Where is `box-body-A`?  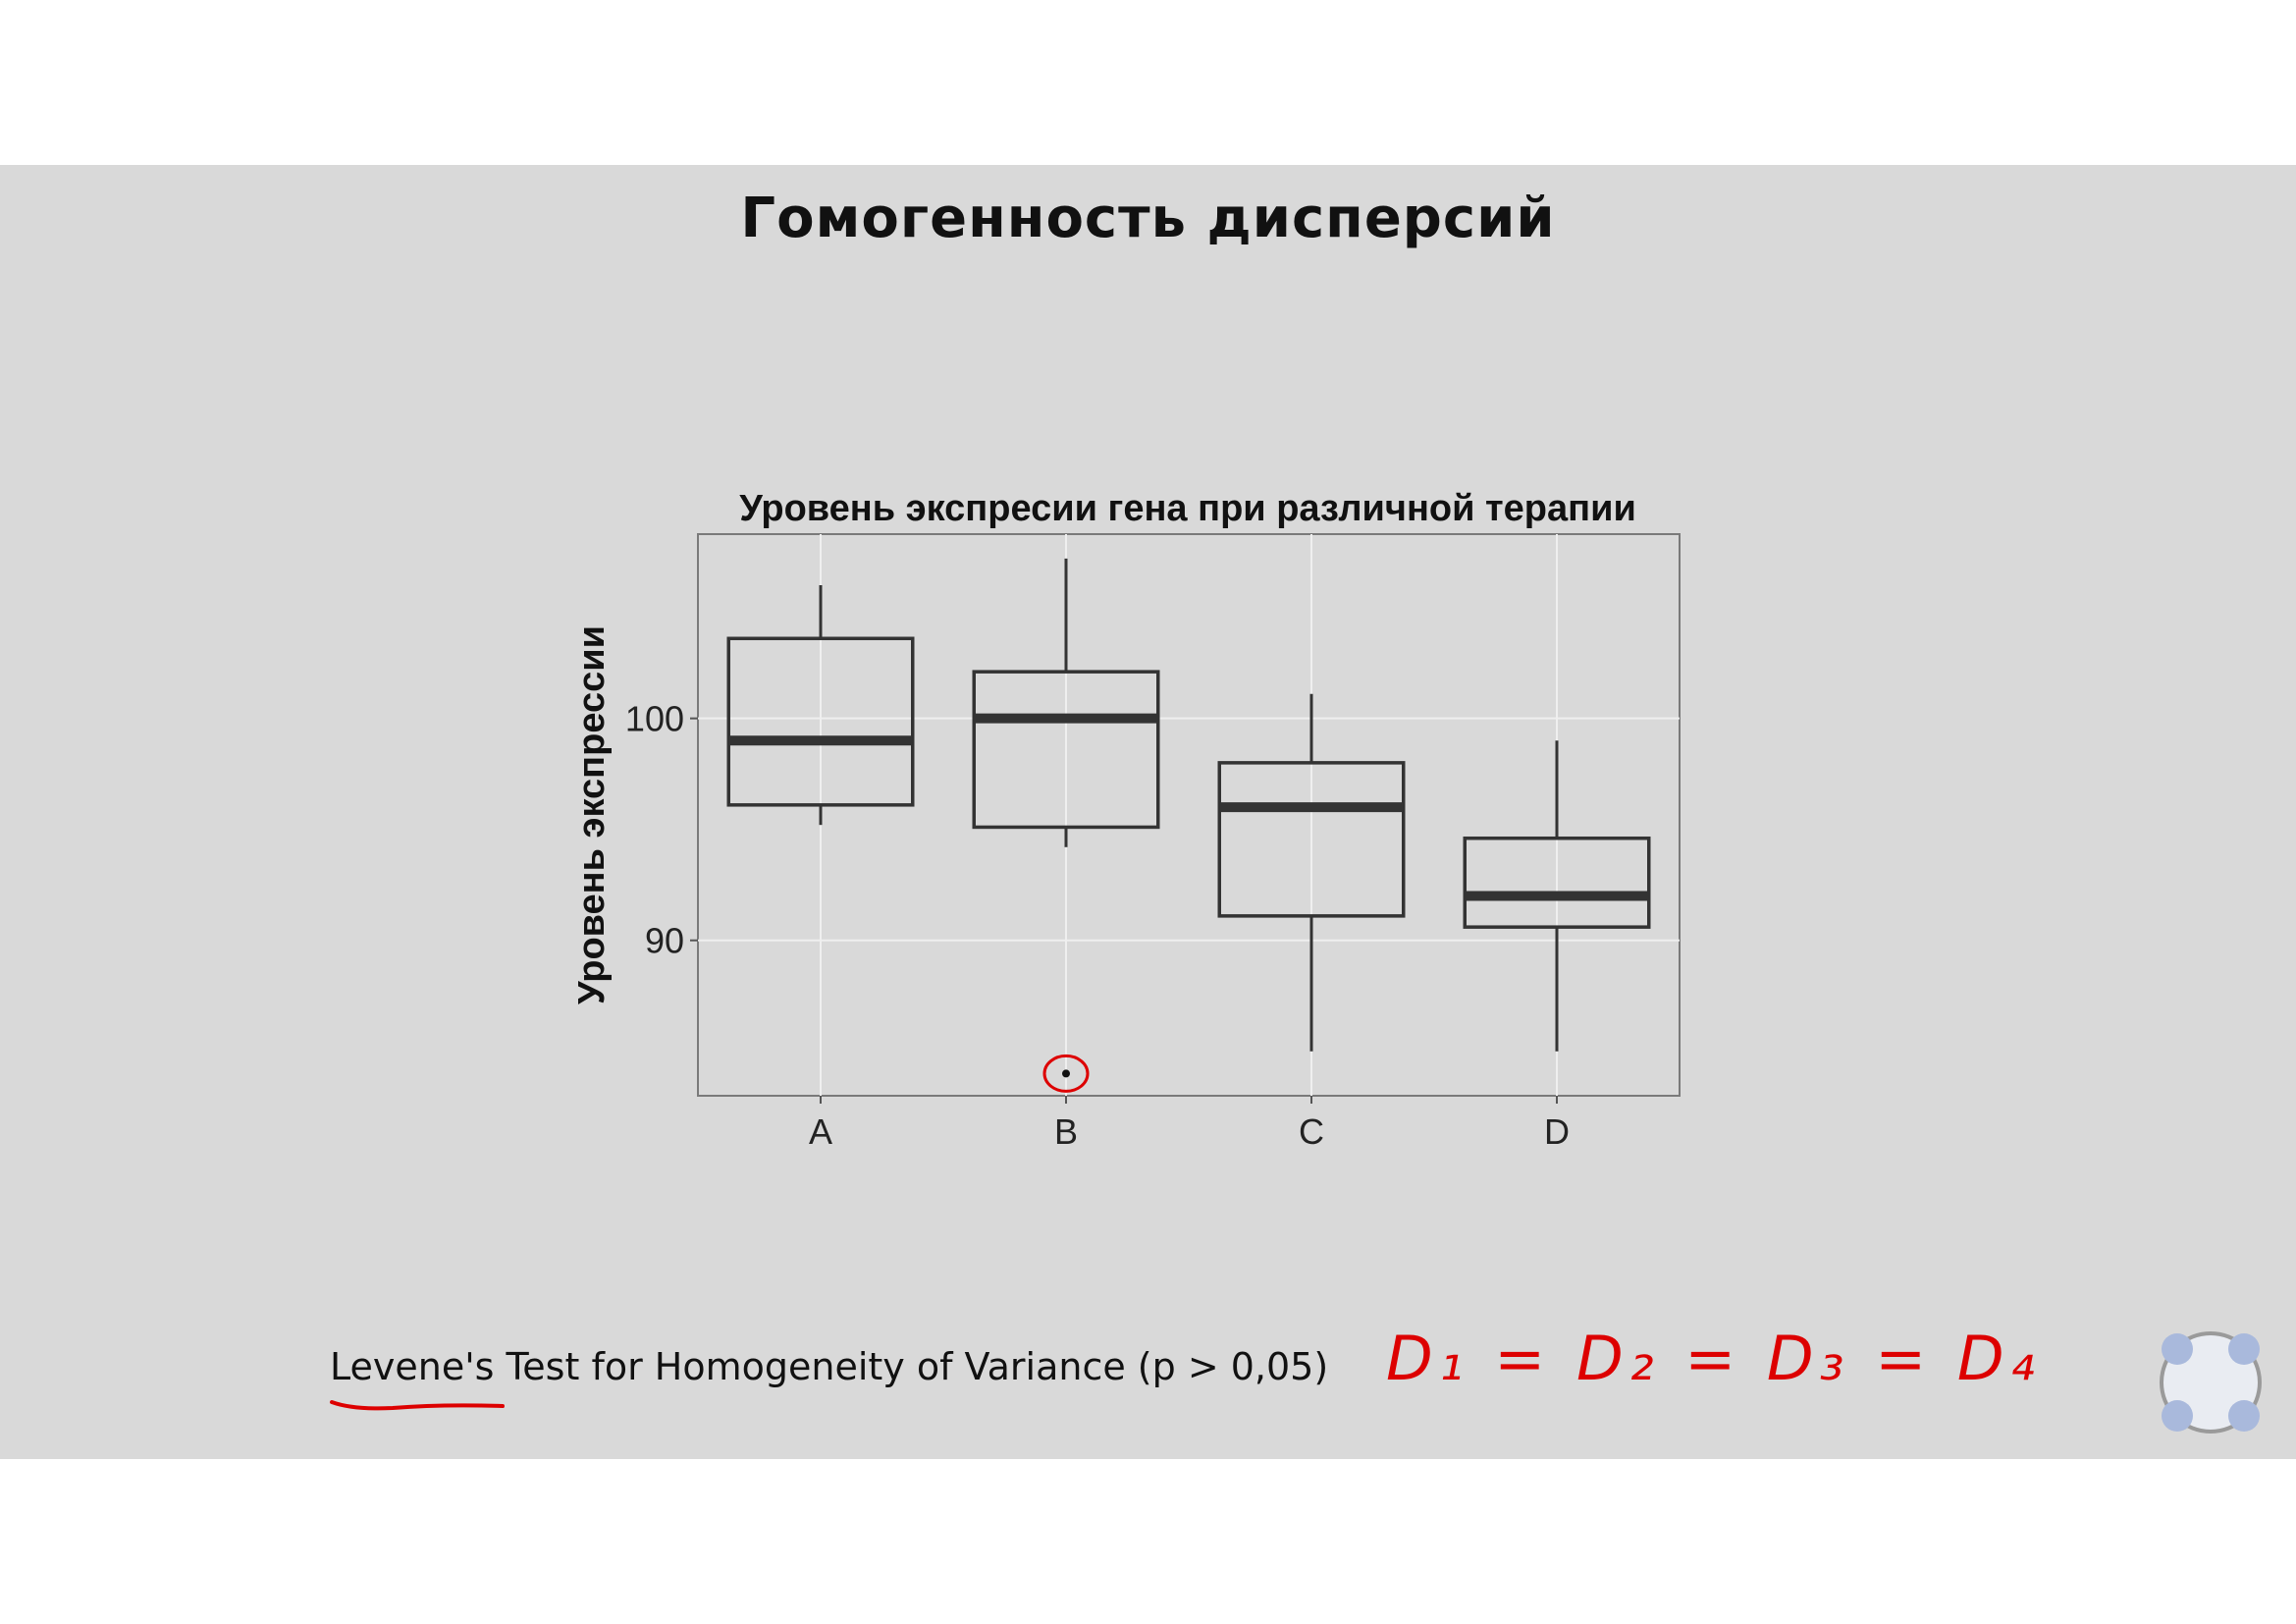 box-body-A is located at coordinates (820, 721).